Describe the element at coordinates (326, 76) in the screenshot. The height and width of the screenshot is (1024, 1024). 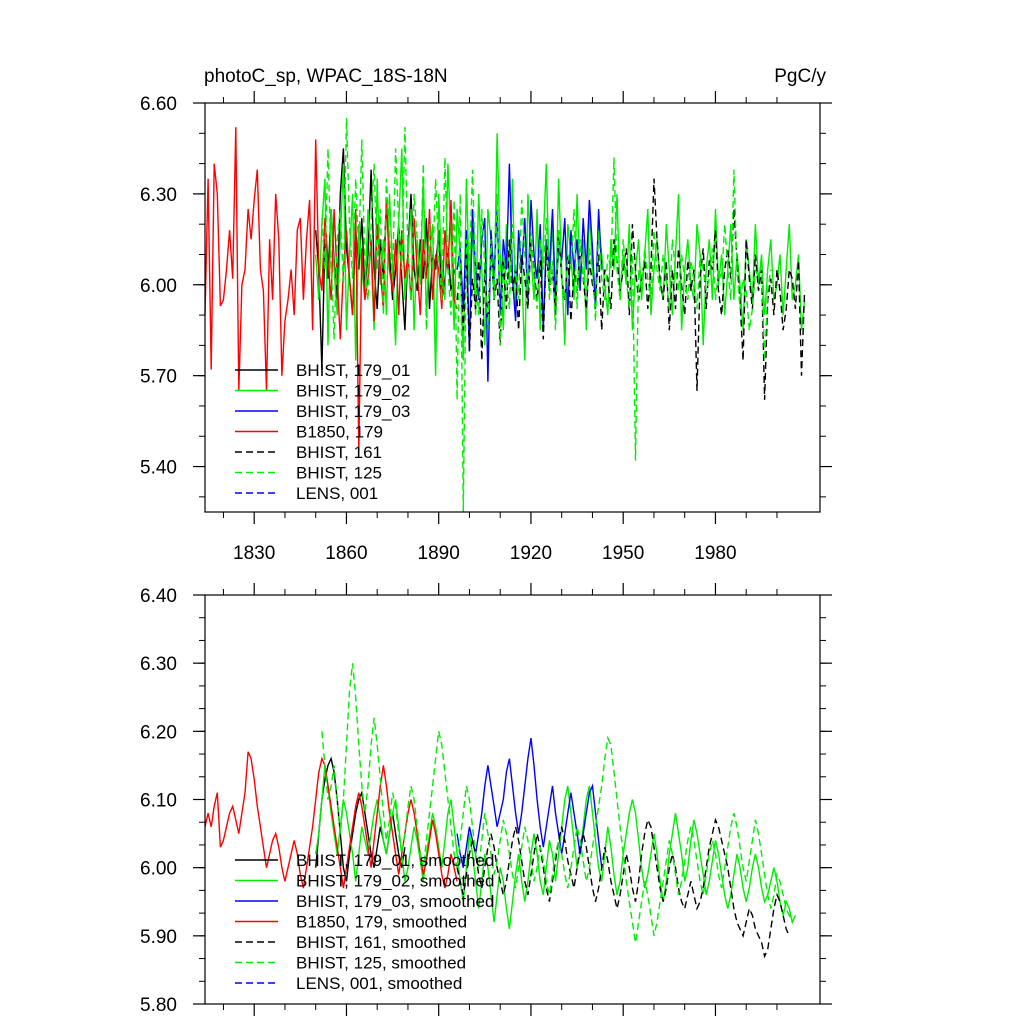
I see `chart-title: photoC_sp, WPAC_18S-18N` at that location.